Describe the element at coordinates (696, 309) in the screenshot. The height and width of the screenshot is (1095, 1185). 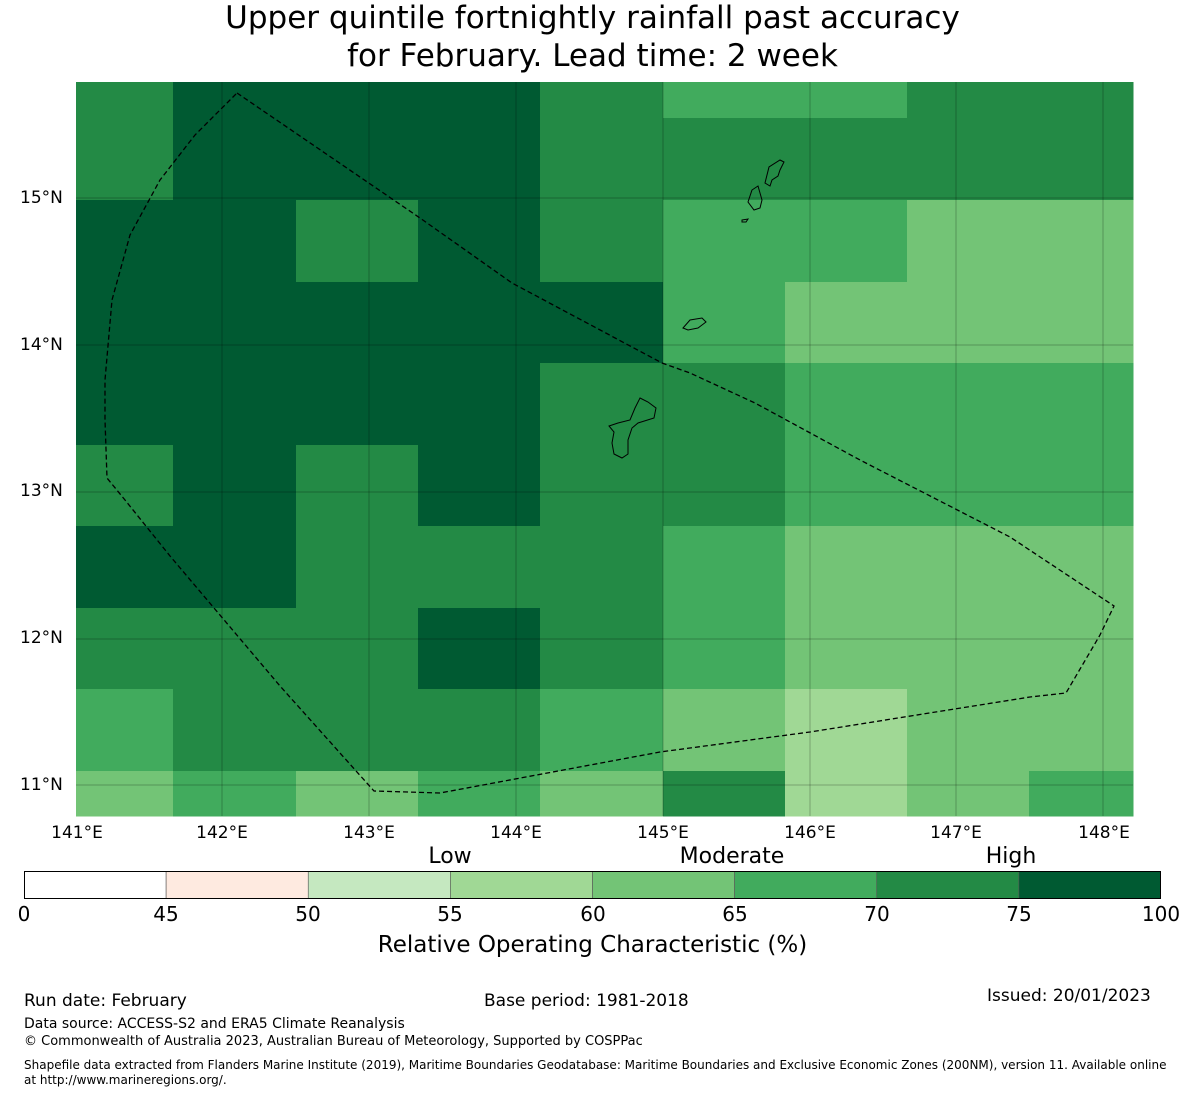
I see `islands` at that location.